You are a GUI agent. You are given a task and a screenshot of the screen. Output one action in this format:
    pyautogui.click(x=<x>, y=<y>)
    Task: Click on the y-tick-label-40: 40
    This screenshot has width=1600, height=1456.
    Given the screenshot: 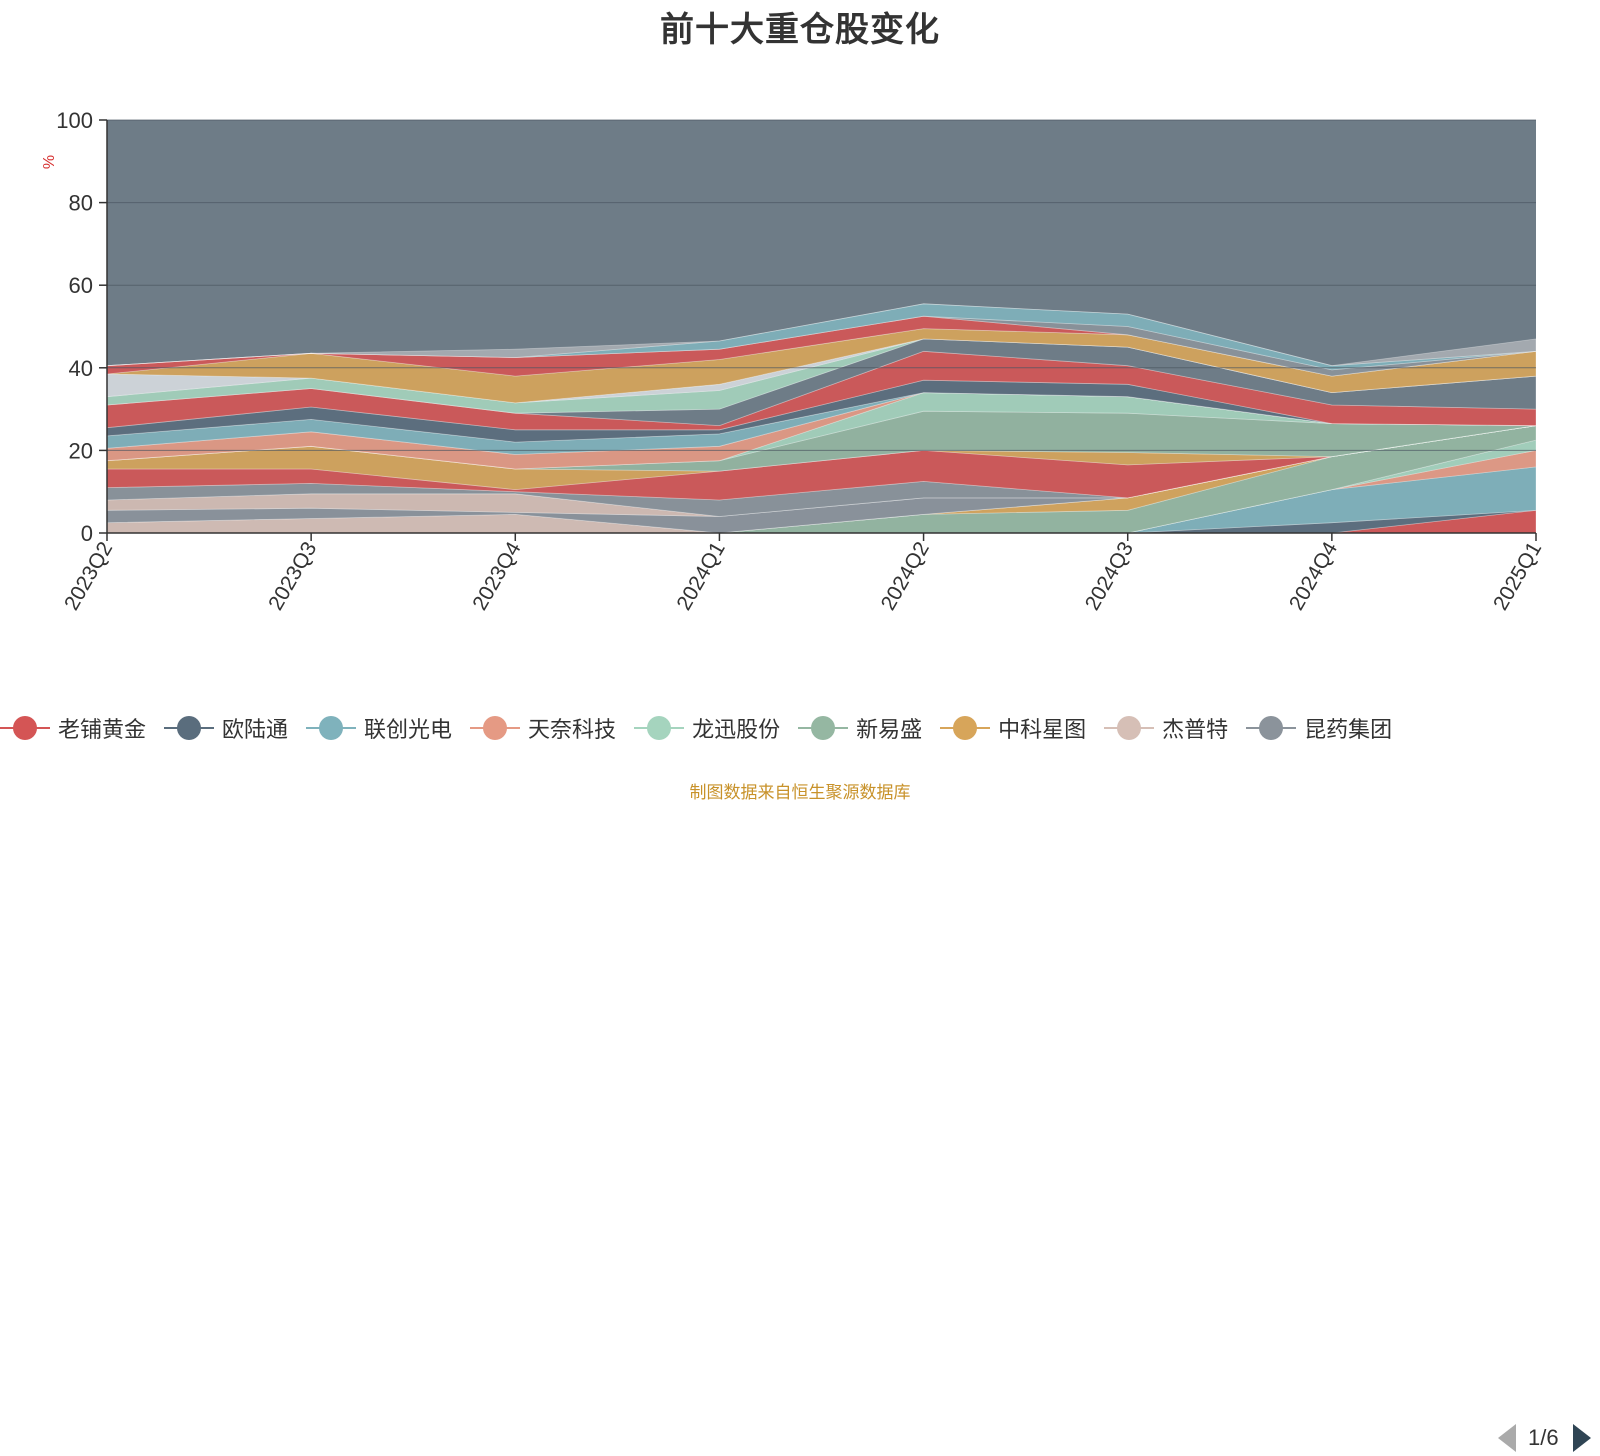 What is the action you would take?
    pyautogui.click(x=81, y=368)
    